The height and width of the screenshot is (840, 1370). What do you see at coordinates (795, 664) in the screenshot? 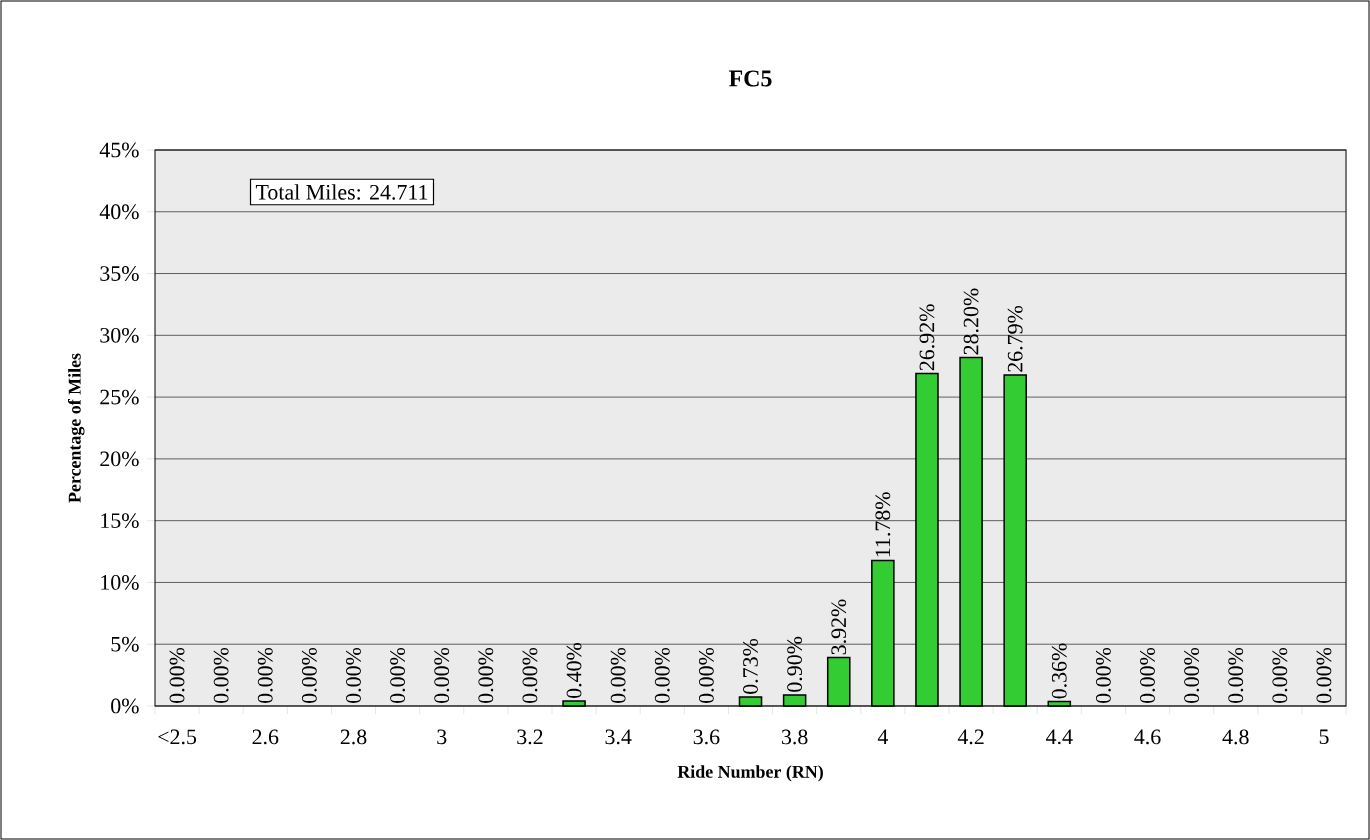
I see `data-label: 0.90%` at bounding box center [795, 664].